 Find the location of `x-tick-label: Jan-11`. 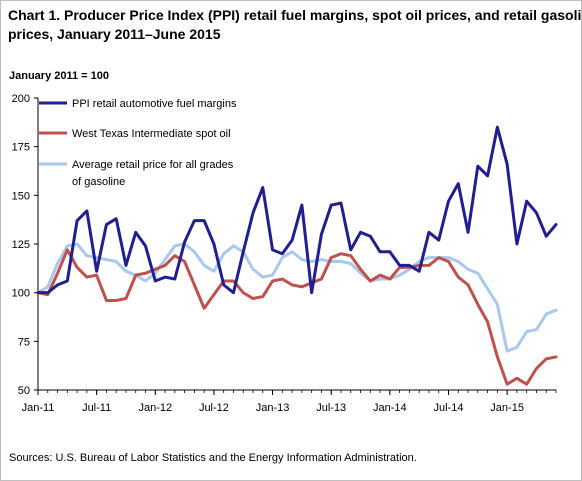

x-tick-label: Jan-11 is located at coordinates (38, 408).